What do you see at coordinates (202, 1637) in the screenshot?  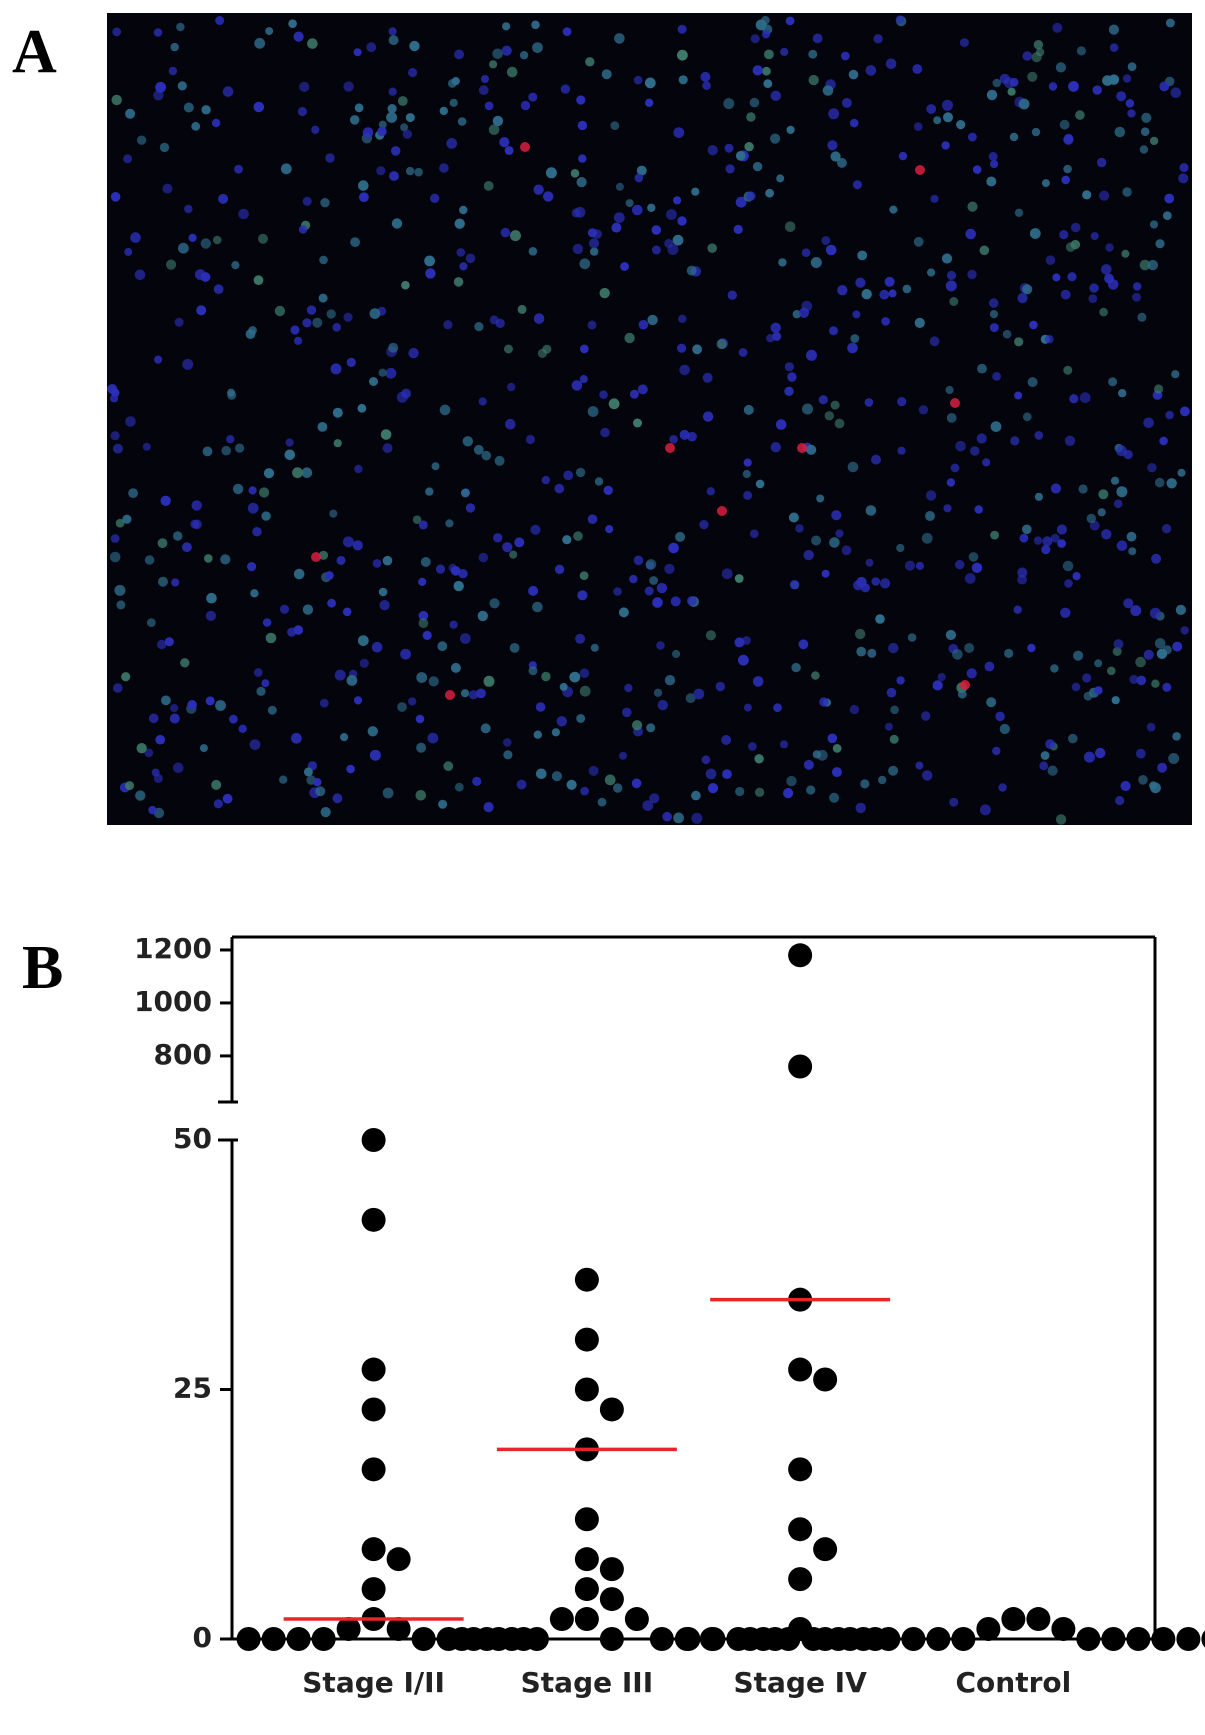 I see `y-tick-label: 0` at bounding box center [202, 1637].